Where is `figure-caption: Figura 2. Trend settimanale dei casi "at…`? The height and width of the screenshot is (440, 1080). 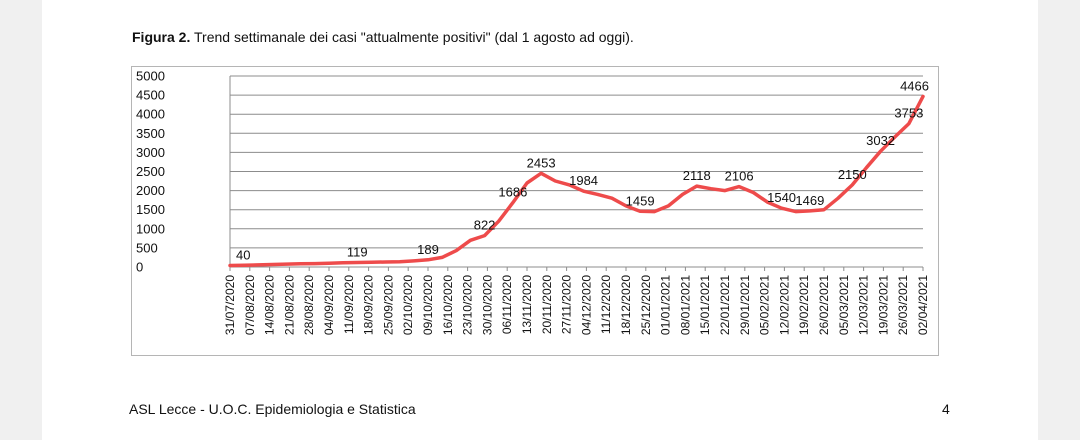 figure-caption: Figura 2. Trend settimanale dei casi "at… is located at coordinates (383, 37).